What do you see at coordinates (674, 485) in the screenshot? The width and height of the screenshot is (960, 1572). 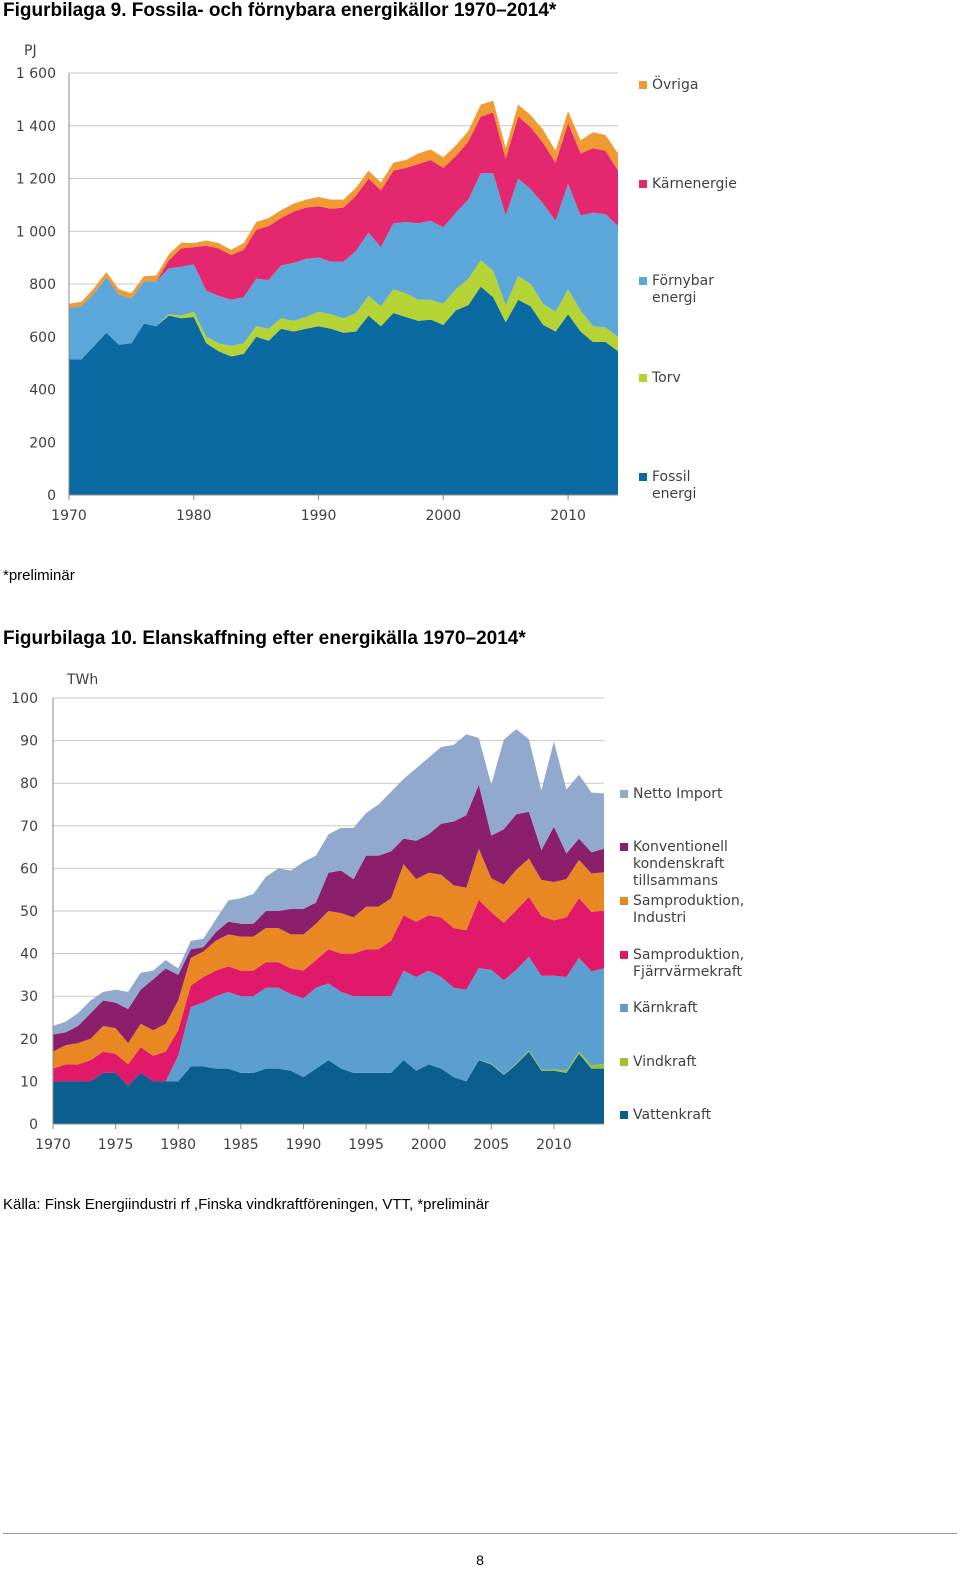 I see `legend-label-fossil-energi: Fossil energi` at bounding box center [674, 485].